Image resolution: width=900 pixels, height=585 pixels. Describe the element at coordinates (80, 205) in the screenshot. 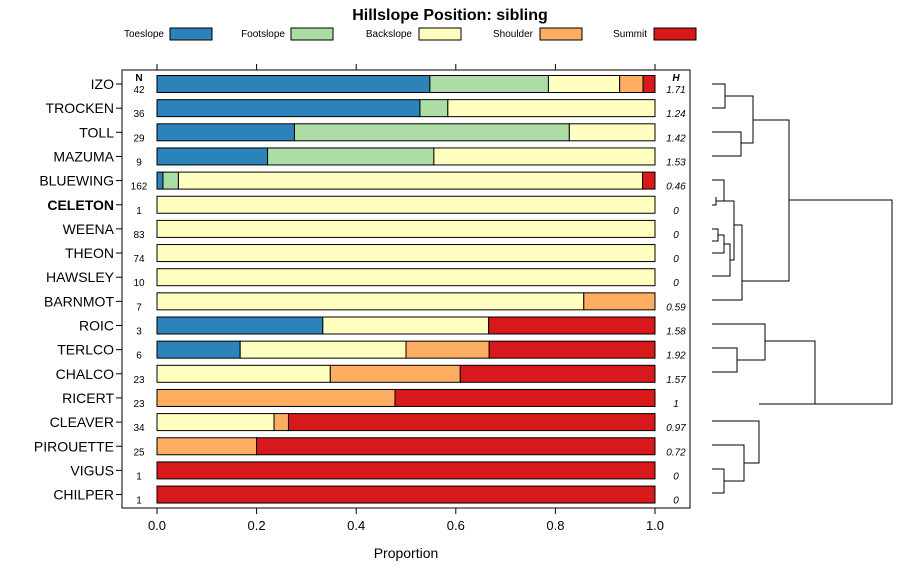

I see `y-tick-label: CELETON` at that location.